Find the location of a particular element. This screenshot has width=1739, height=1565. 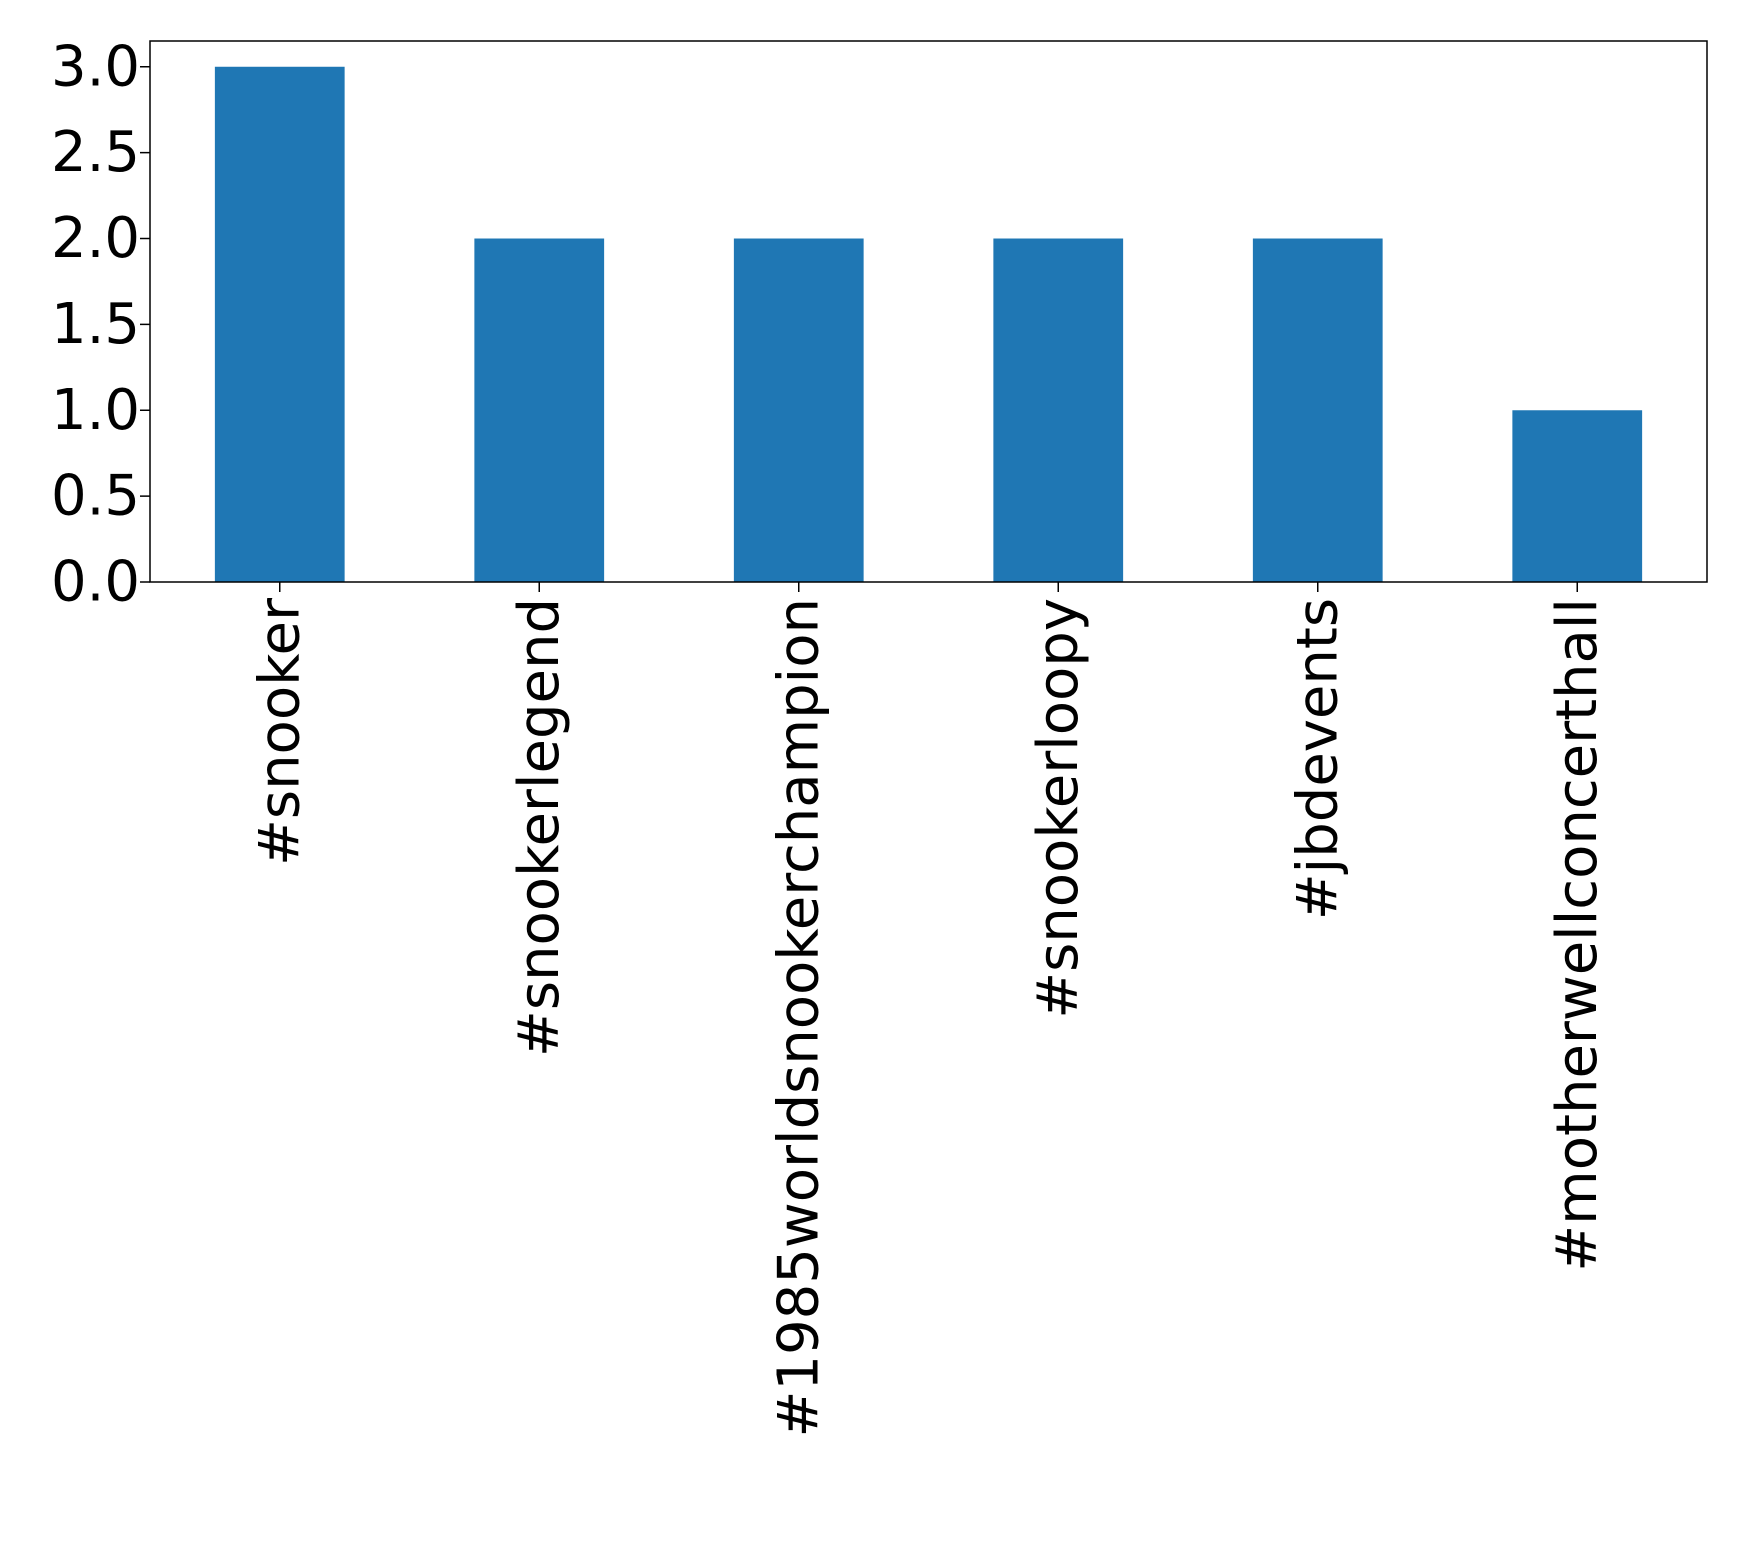

y-tick-label: 2.5 is located at coordinates (95, 152).